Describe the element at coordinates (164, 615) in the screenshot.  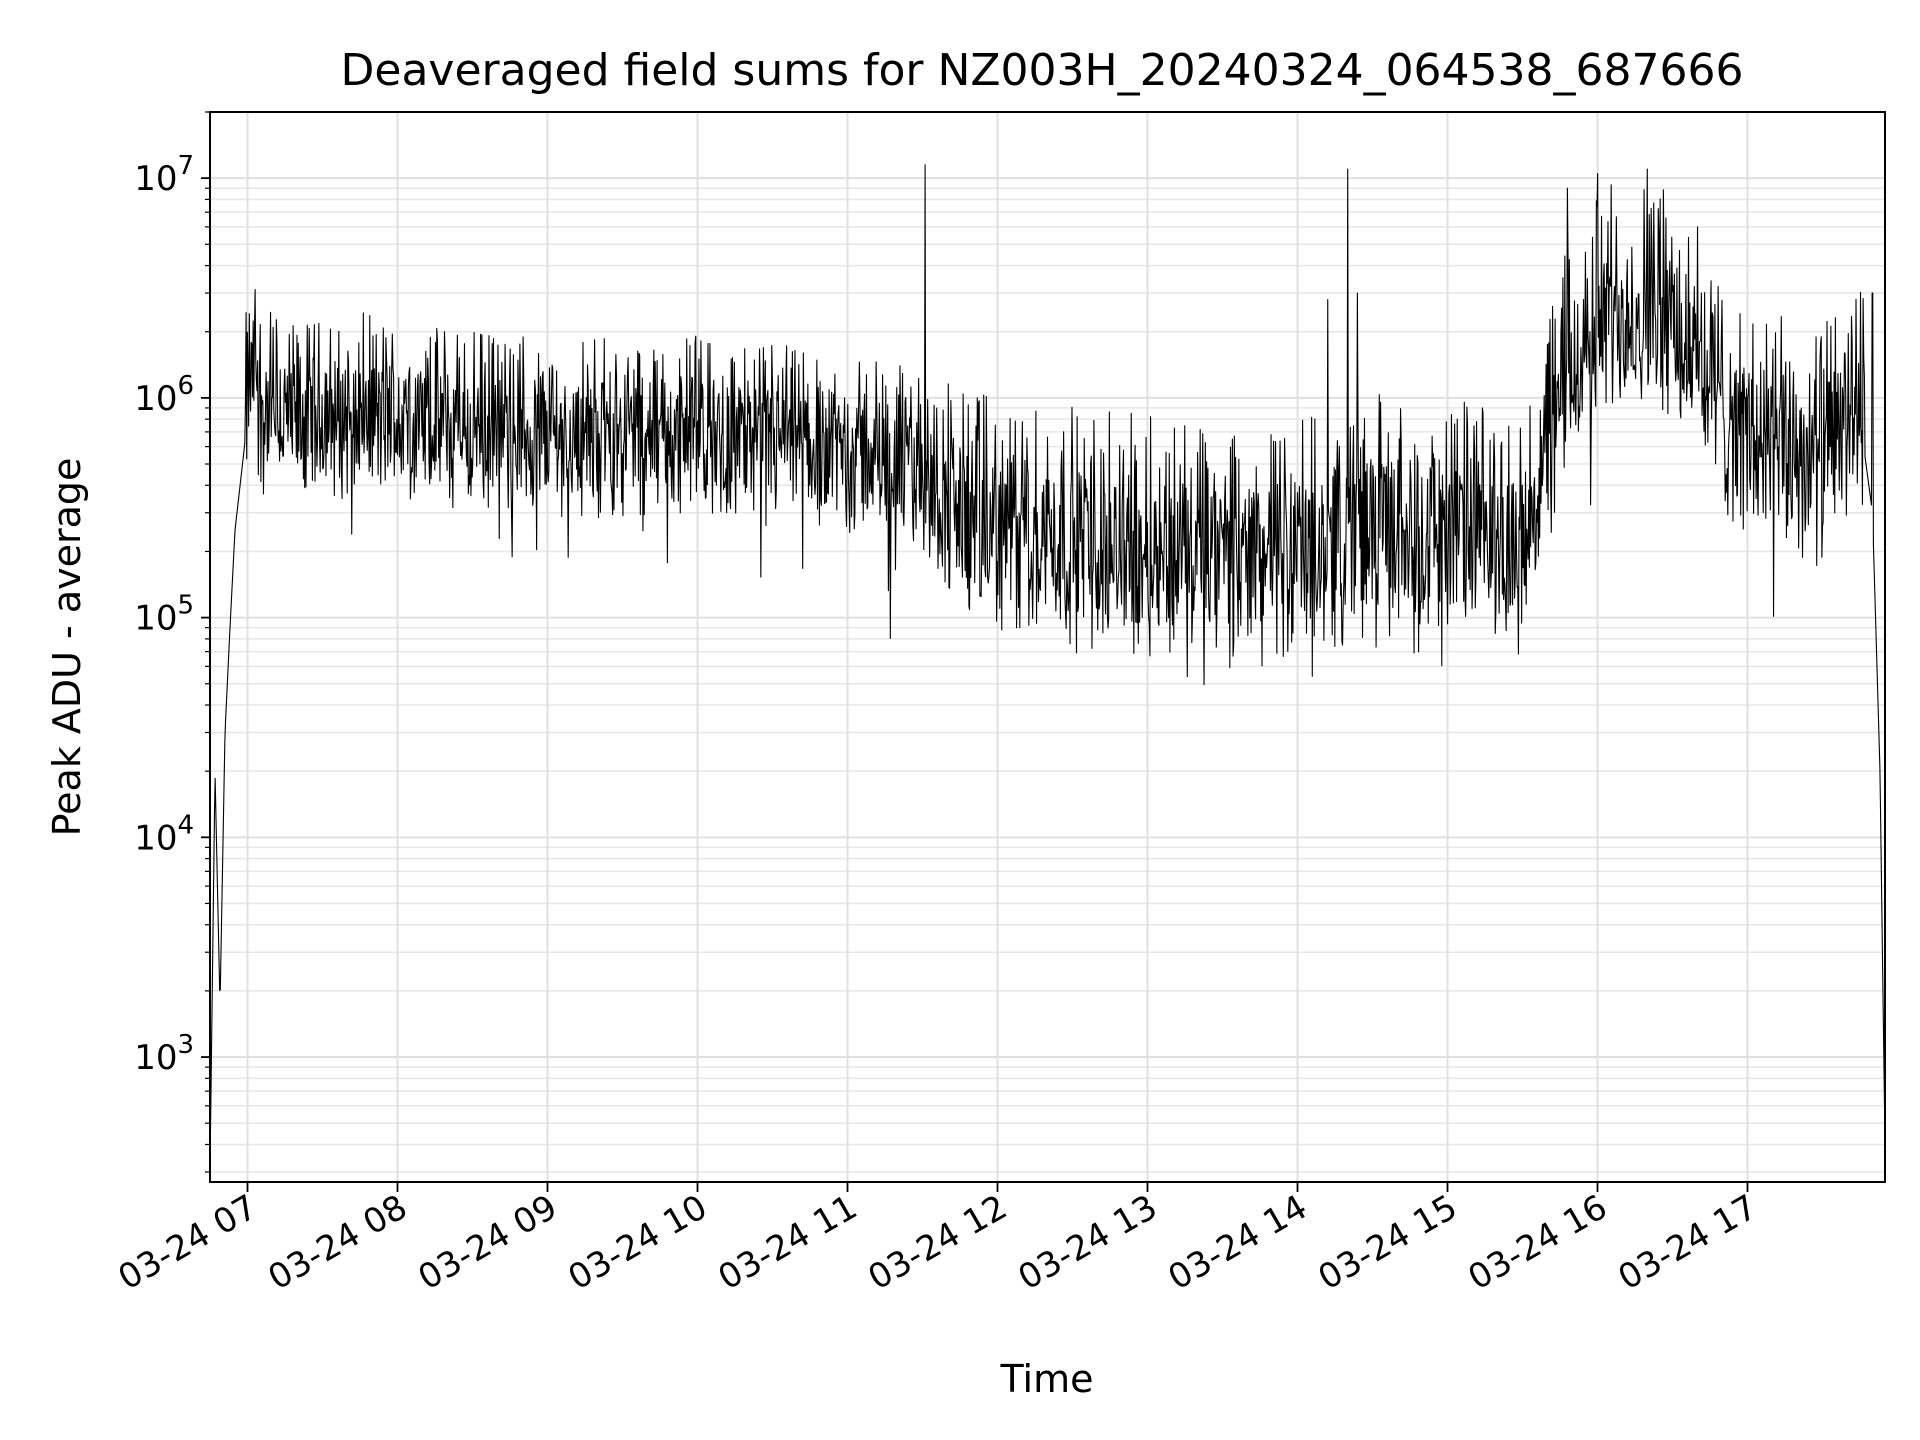
I see `y-tick-label: 10⁵` at that location.